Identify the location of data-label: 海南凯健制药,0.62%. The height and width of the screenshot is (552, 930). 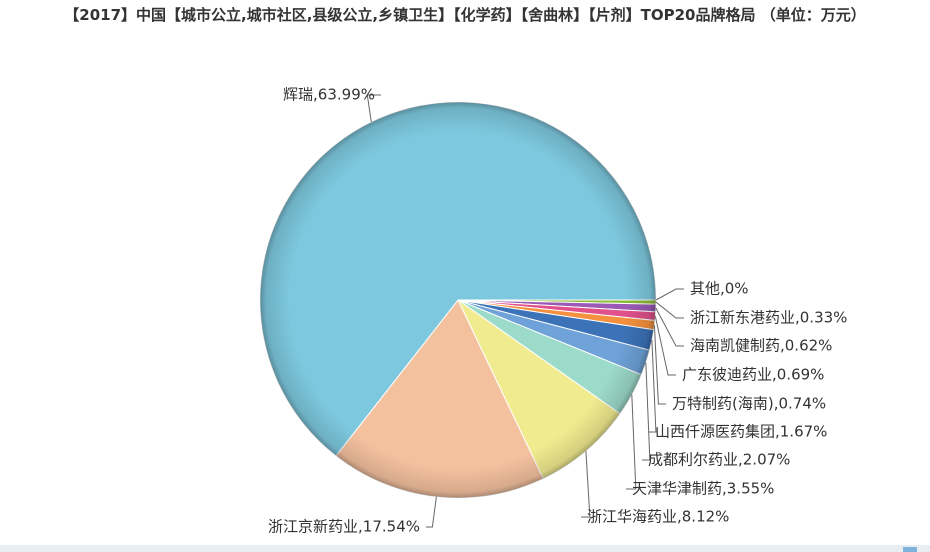
(761, 346).